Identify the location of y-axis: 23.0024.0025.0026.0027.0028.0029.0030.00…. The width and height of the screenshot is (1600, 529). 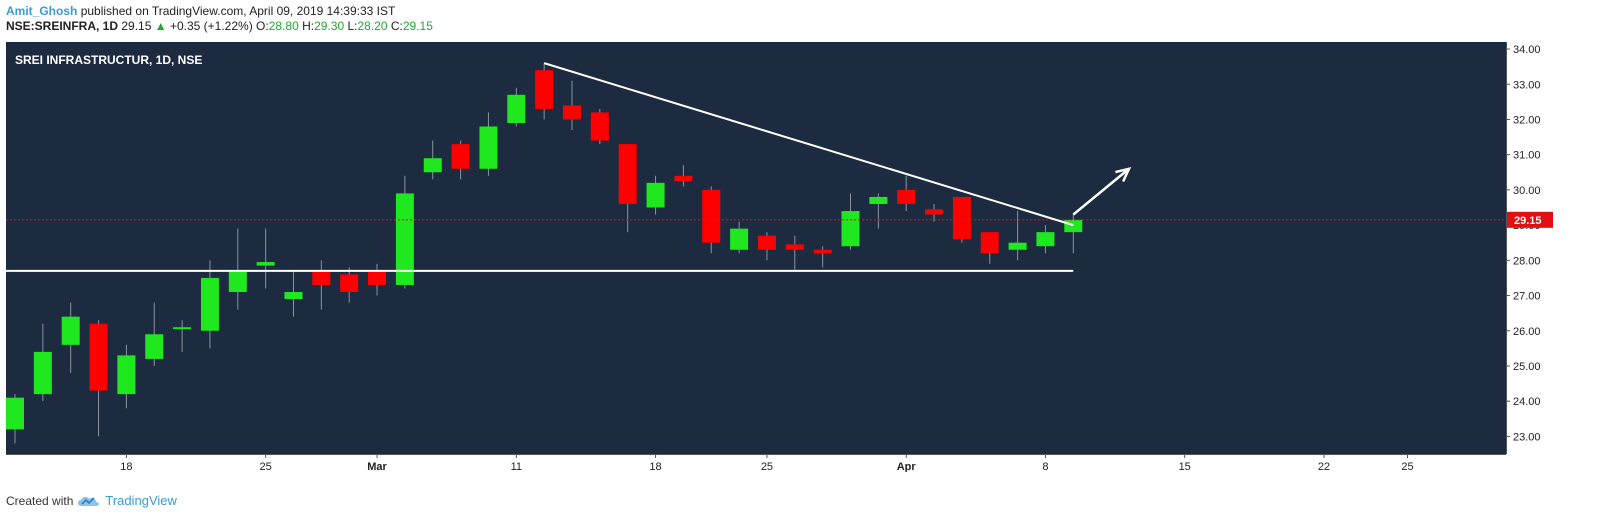
(1529, 248).